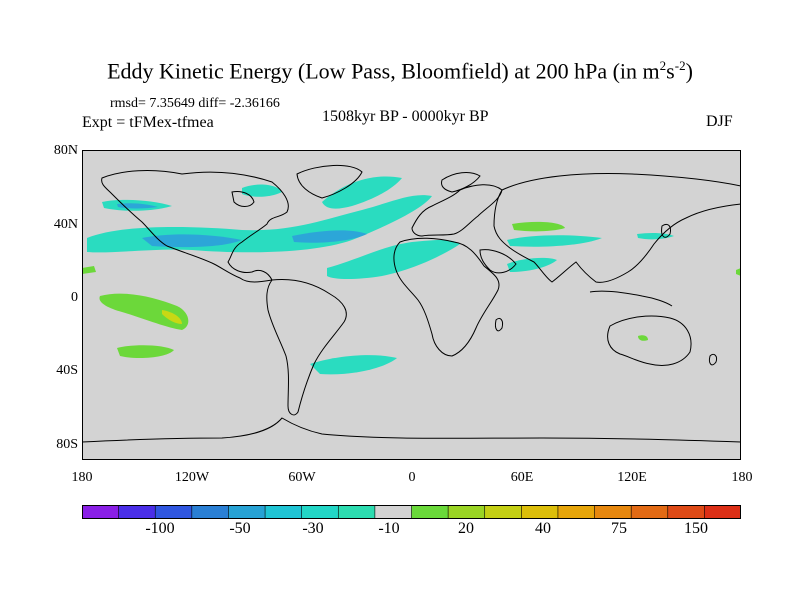 The width and height of the screenshot is (800, 600). What do you see at coordinates (649, 340) in the screenshot?
I see `coast-australia` at bounding box center [649, 340].